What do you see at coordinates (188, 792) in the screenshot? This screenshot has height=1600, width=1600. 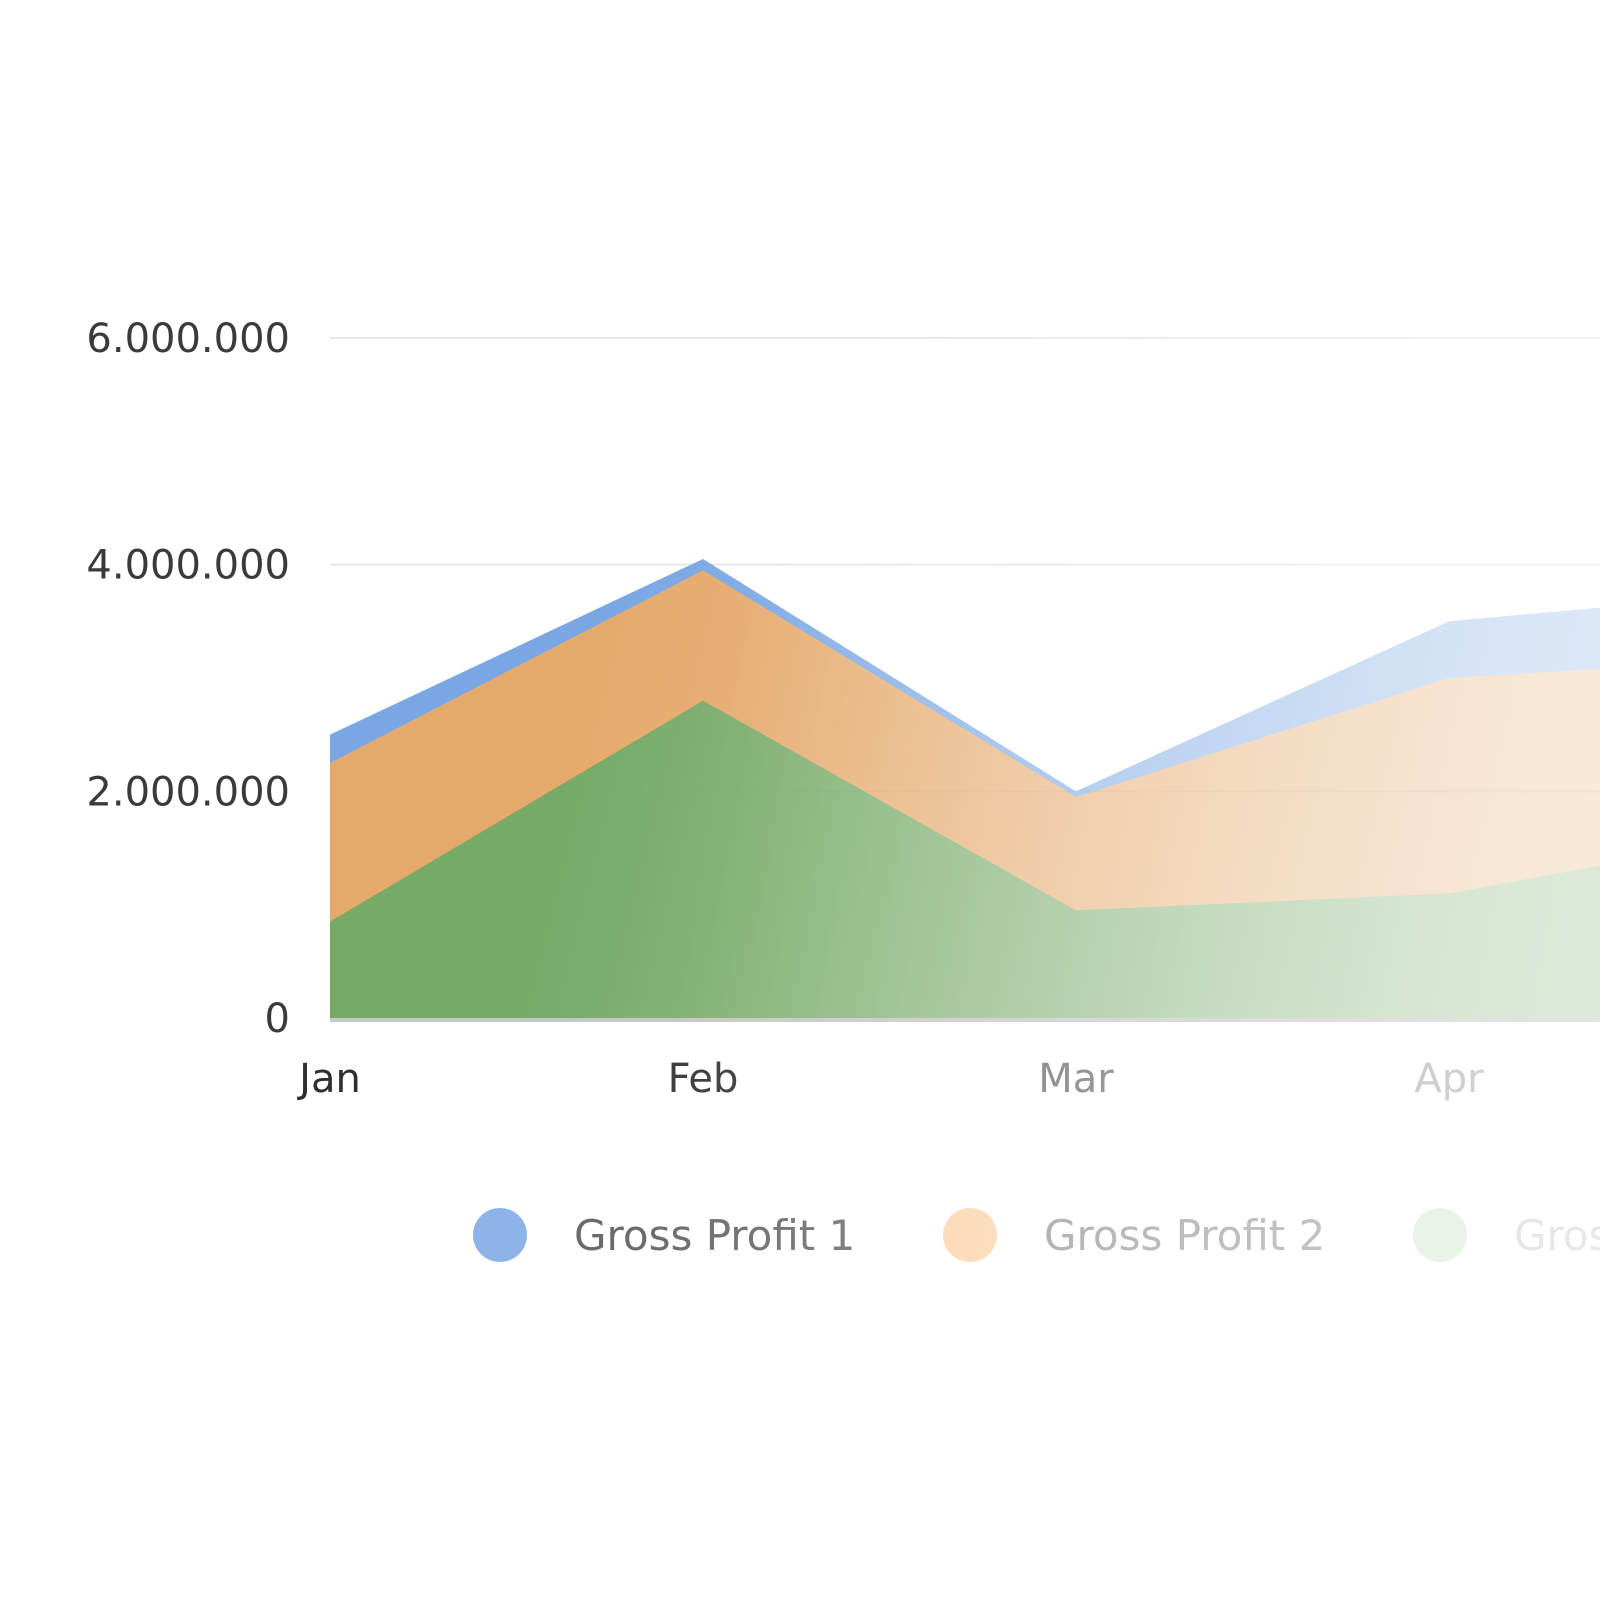 I see `y-tick-label: 2.000.000` at bounding box center [188, 792].